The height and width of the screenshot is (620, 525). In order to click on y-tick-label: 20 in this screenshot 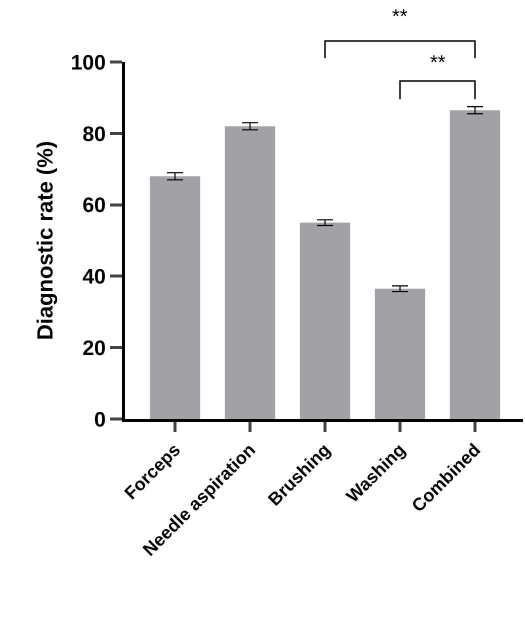, I will do `click(94, 348)`.